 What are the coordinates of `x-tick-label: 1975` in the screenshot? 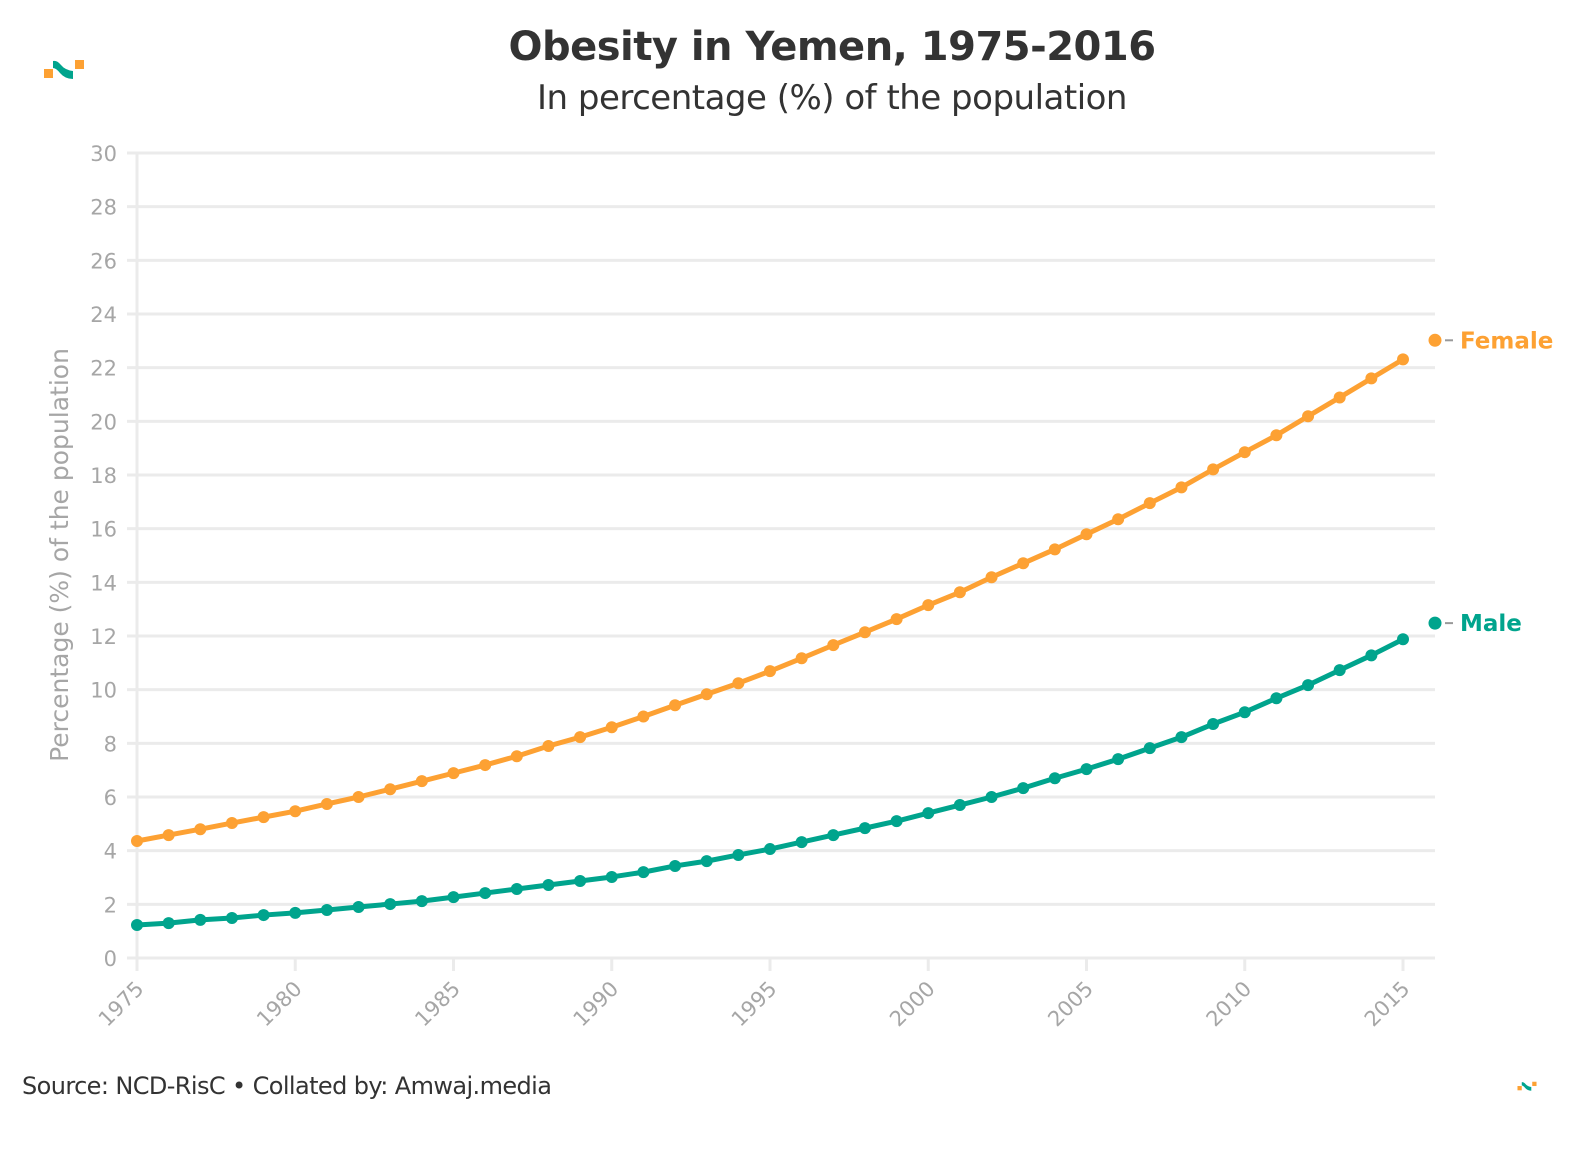 It's located at (121, 1004).